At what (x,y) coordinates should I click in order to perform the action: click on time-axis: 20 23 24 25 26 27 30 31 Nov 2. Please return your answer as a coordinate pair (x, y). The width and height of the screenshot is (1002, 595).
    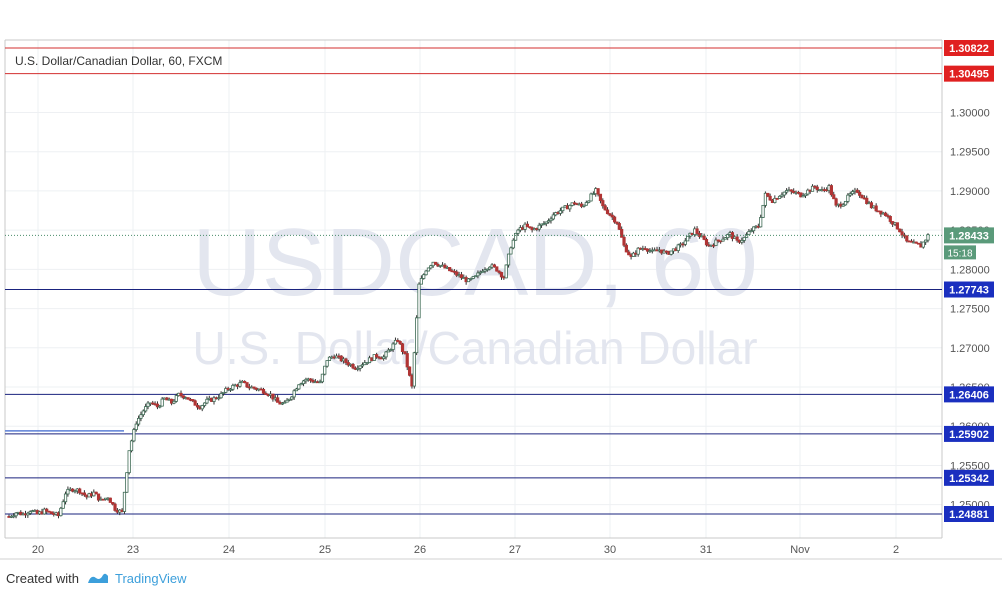
    Looking at the image, I should click on (465, 550).